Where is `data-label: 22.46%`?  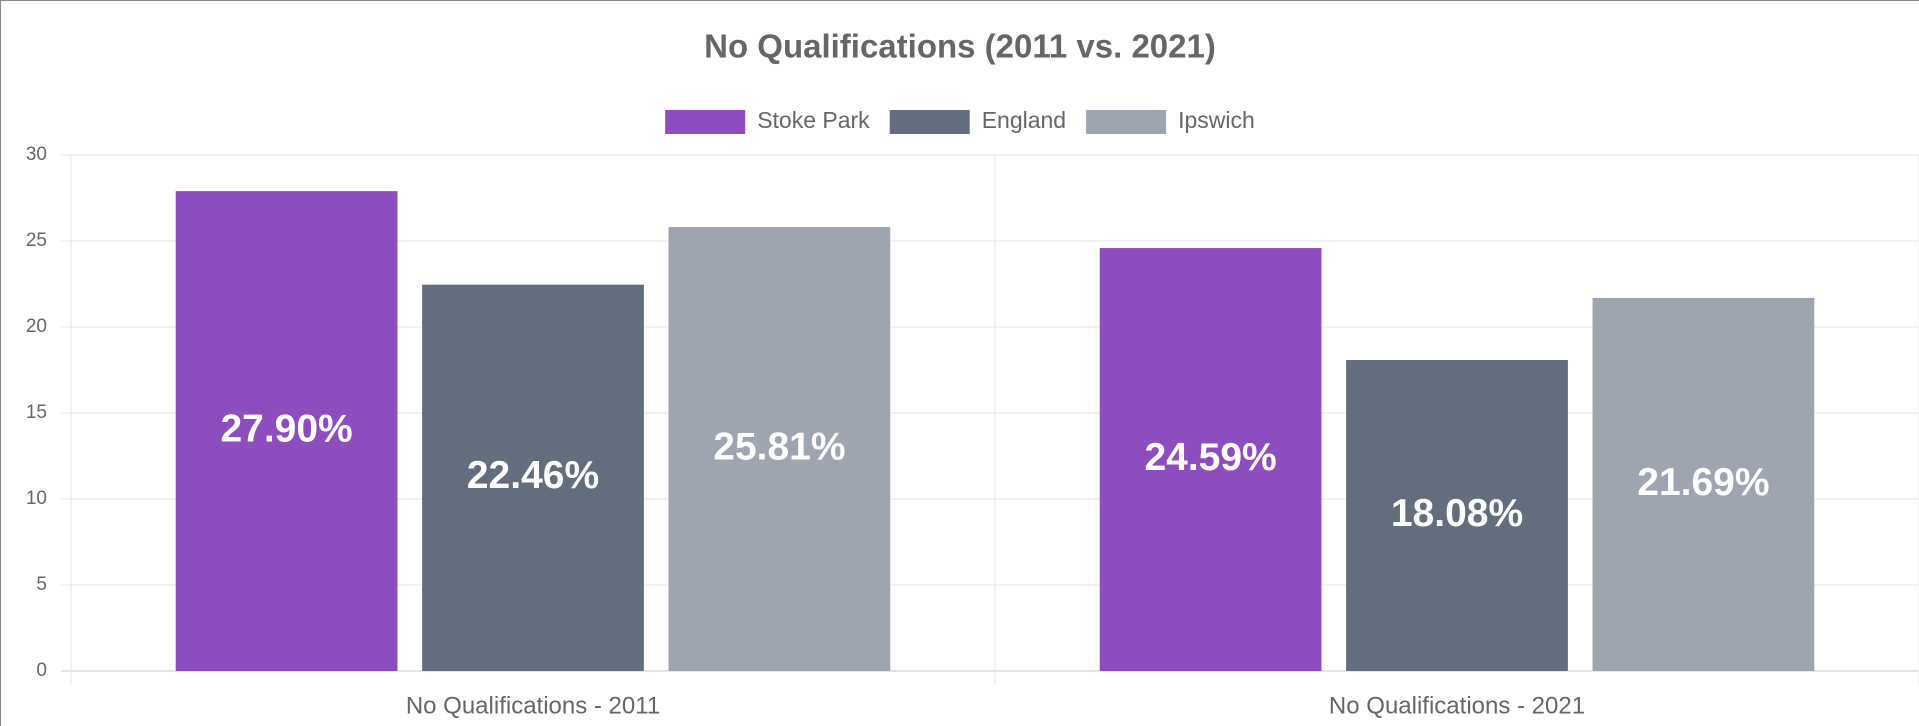
data-label: 22.46% is located at coordinates (533, 475).